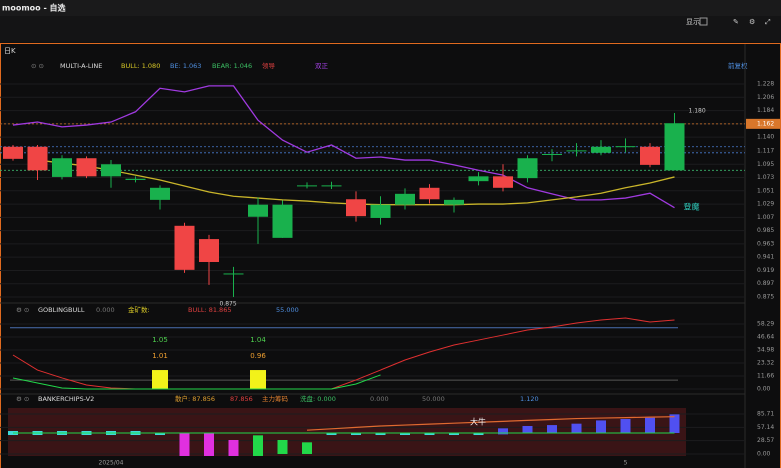  I want to click on y-tick-label: 0.963, so click(765, 243).